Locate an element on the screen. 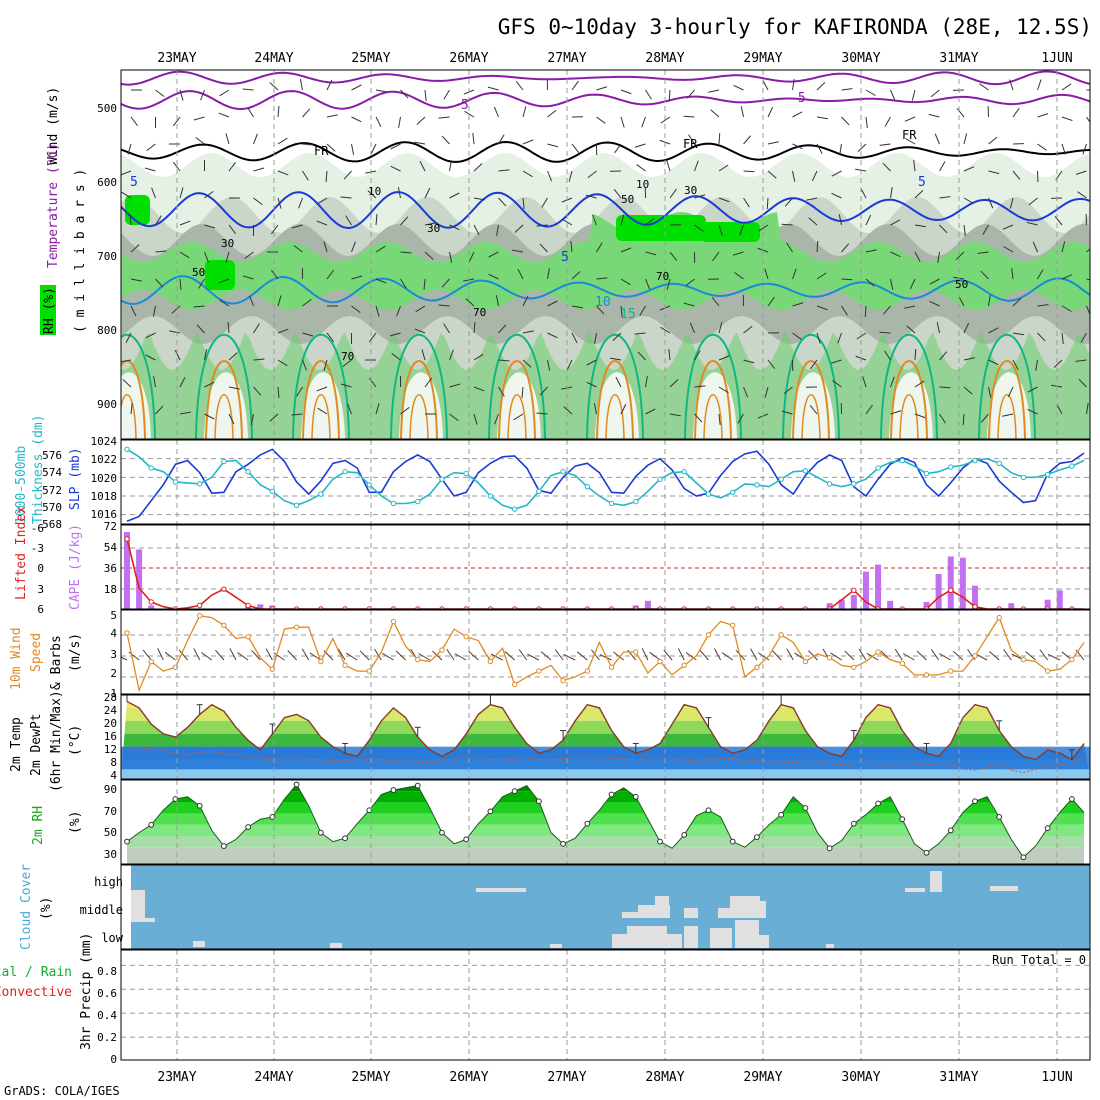  cape-li-panel is located at coordinates (605, 567).